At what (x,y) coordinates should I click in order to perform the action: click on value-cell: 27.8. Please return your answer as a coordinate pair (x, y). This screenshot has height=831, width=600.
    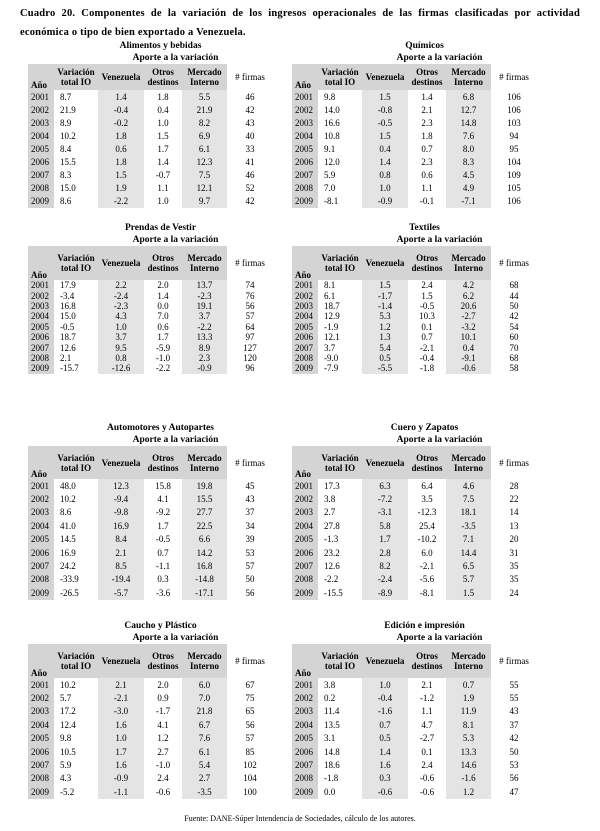
    Looking at the image, I should click on (332, 525).